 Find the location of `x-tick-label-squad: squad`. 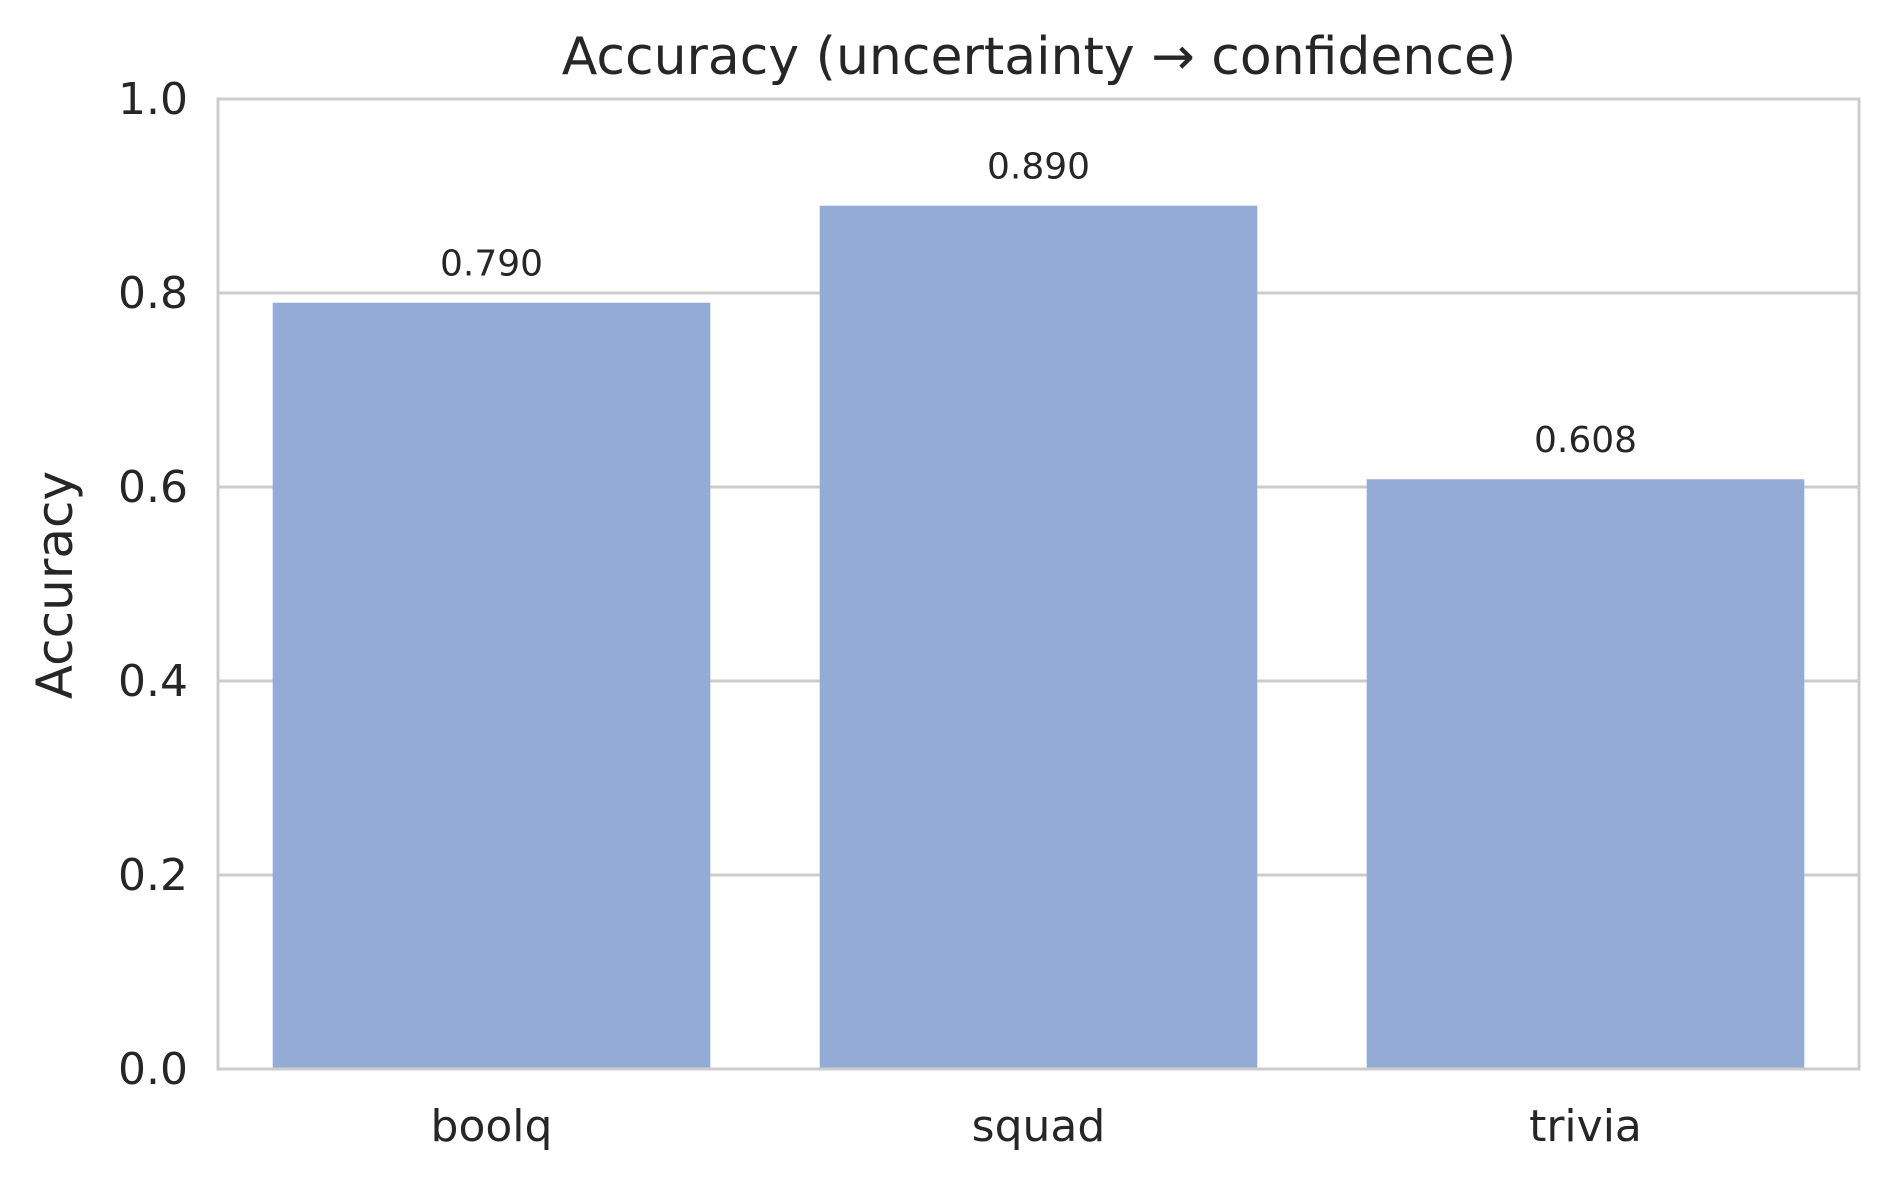

x-tick-label-squad: squad is located at coordinates (1039, 1126).